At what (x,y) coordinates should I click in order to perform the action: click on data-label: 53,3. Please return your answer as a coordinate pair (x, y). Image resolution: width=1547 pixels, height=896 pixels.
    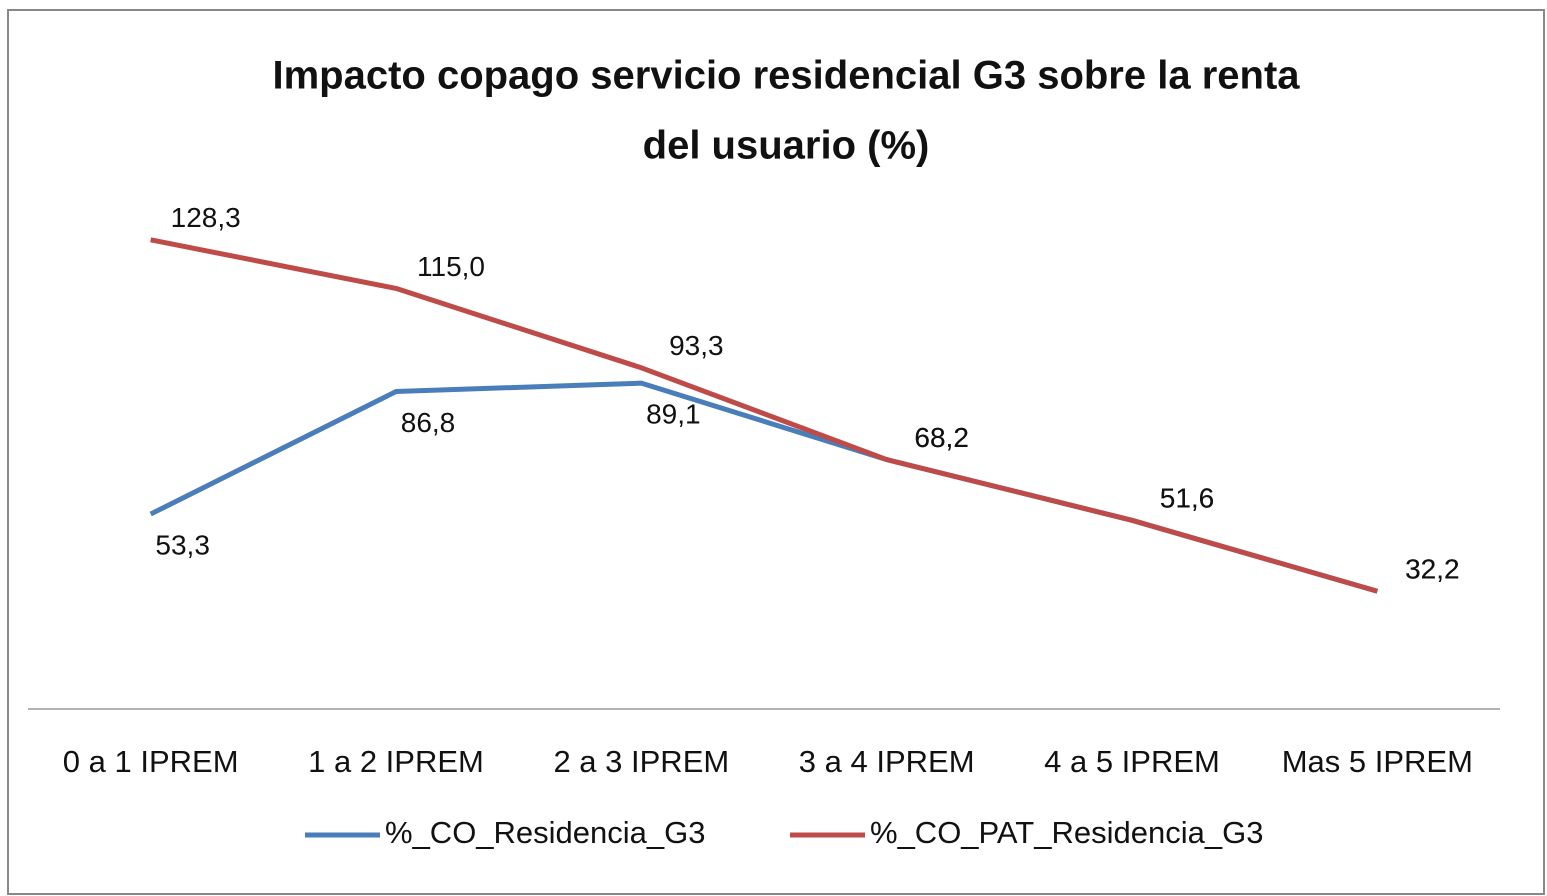
    Looking at the image, I should click on (182, 544).